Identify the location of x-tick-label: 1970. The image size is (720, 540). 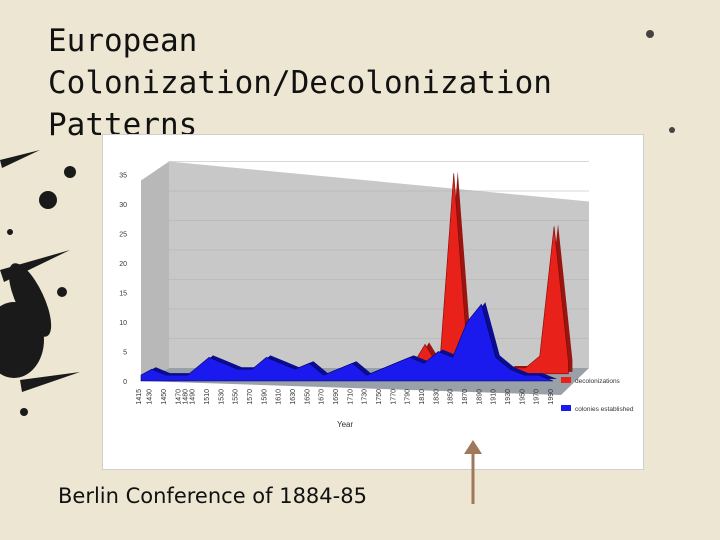
(537, 397).